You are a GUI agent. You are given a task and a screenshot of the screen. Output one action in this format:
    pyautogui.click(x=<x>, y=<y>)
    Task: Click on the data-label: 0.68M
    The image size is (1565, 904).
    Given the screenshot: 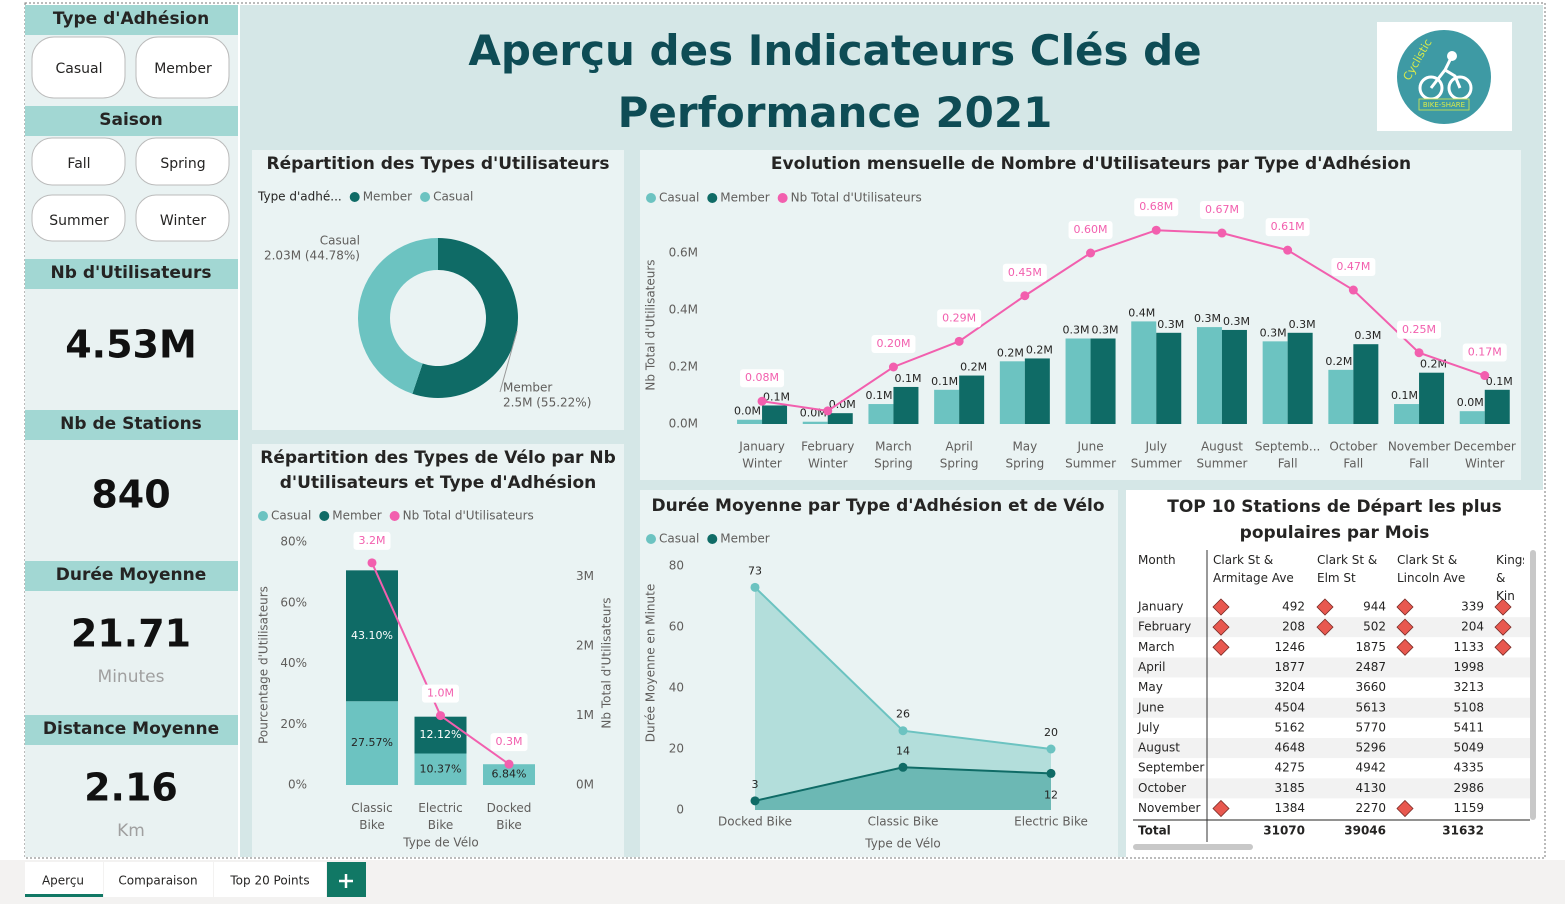 What is the action you would take?
    pyautogui.click(x=1156, y=206)
    